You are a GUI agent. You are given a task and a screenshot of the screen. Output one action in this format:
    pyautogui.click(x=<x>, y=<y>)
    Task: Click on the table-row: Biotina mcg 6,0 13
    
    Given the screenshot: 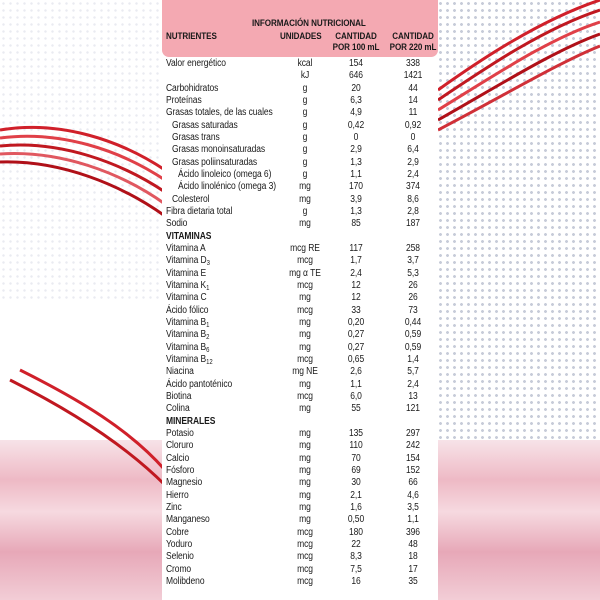 What is the action you would take?
    pyautogui.click(x=300, y=397)
    